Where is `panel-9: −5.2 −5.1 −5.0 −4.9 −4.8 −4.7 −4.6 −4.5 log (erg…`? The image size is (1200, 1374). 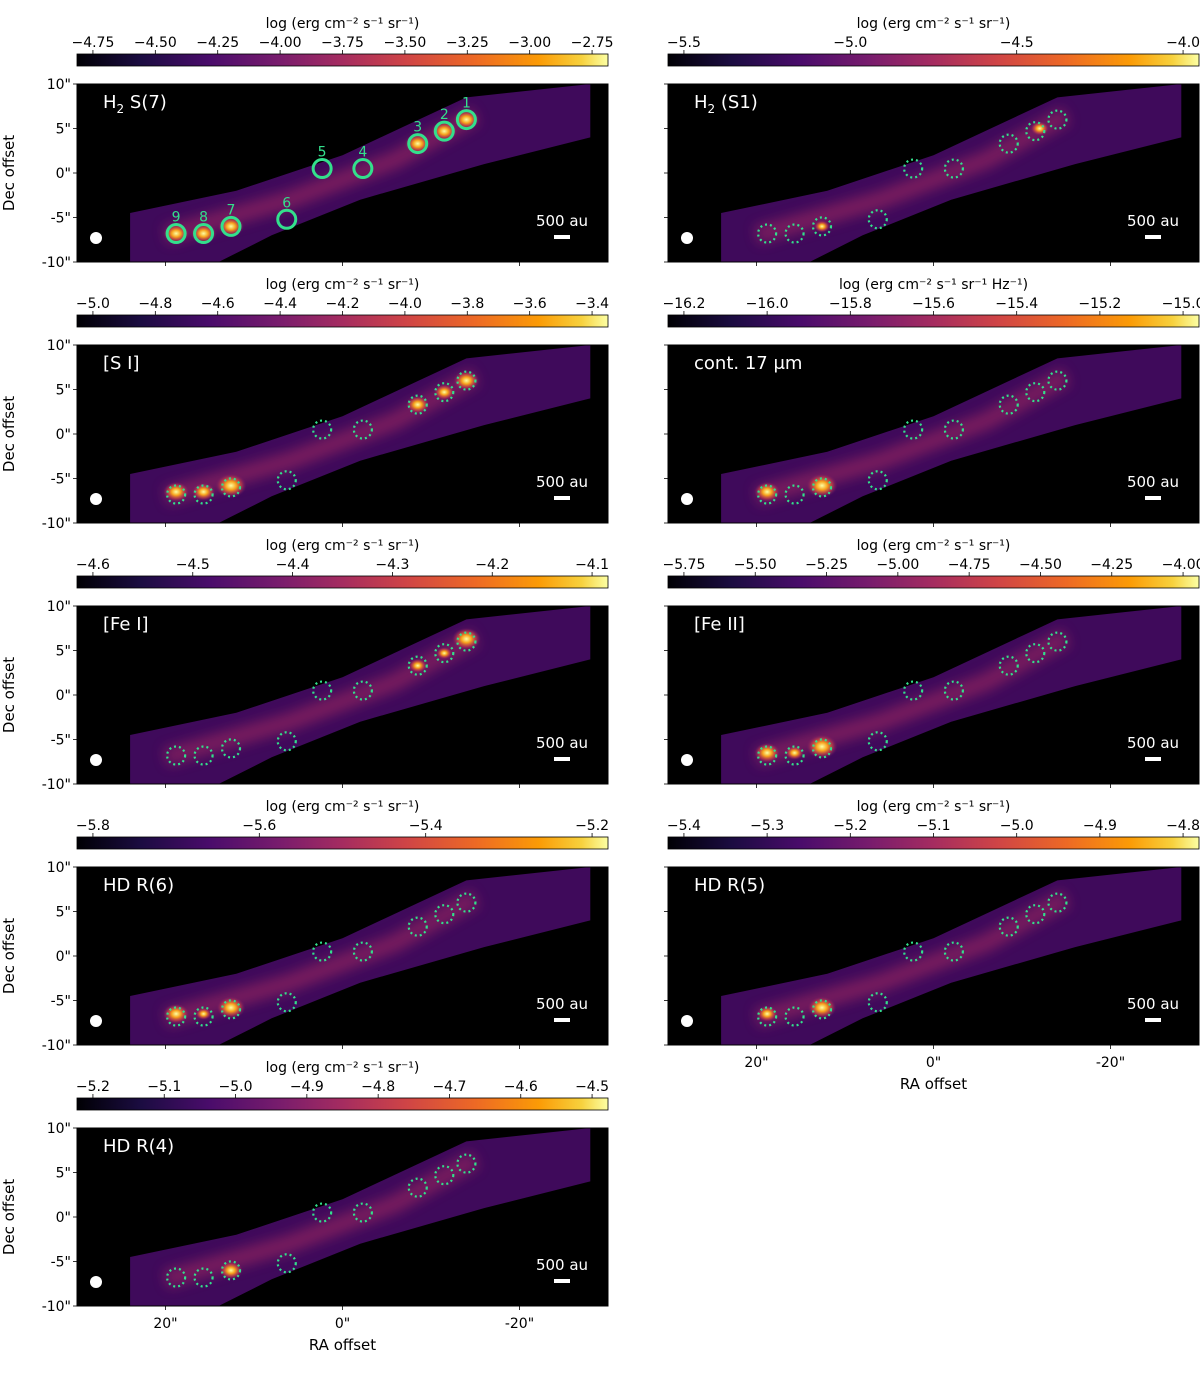 panel-9: −5.2 −5.1 −5.0 −4.9 −4.8 −4.7 −4.6 −4.5 log (erg… is located at coordinates (304, 1207).